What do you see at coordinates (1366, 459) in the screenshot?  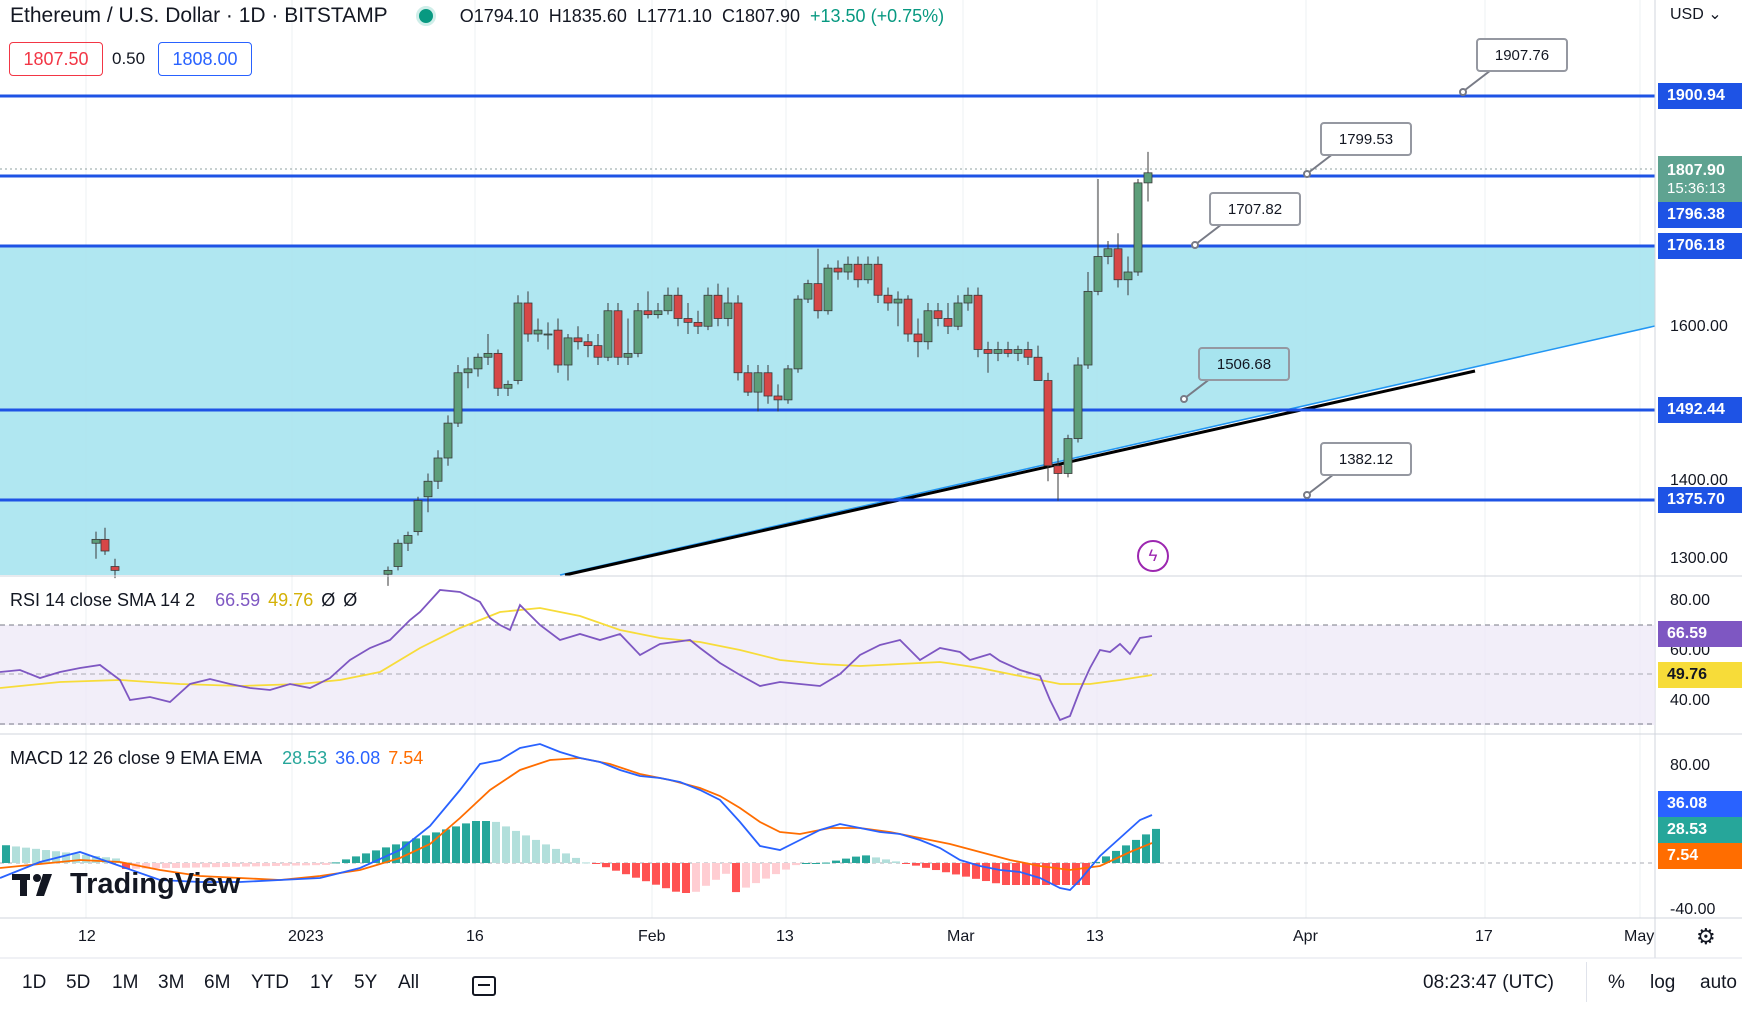 I see `price-callout: 1382.12` at bounding box center [1366, 459].